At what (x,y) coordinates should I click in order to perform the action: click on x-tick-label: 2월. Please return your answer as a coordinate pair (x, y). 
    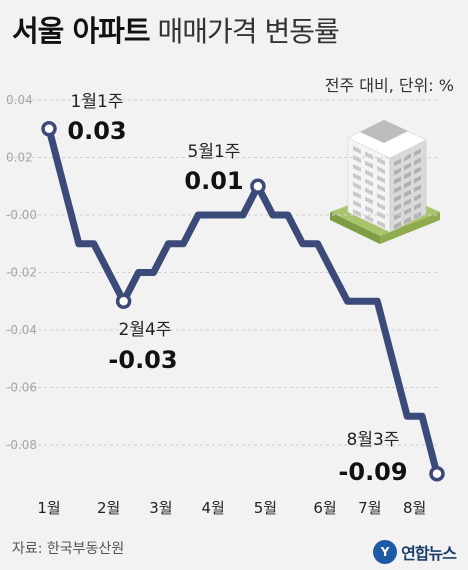
    Looking at the image, I should click on (108, 508).